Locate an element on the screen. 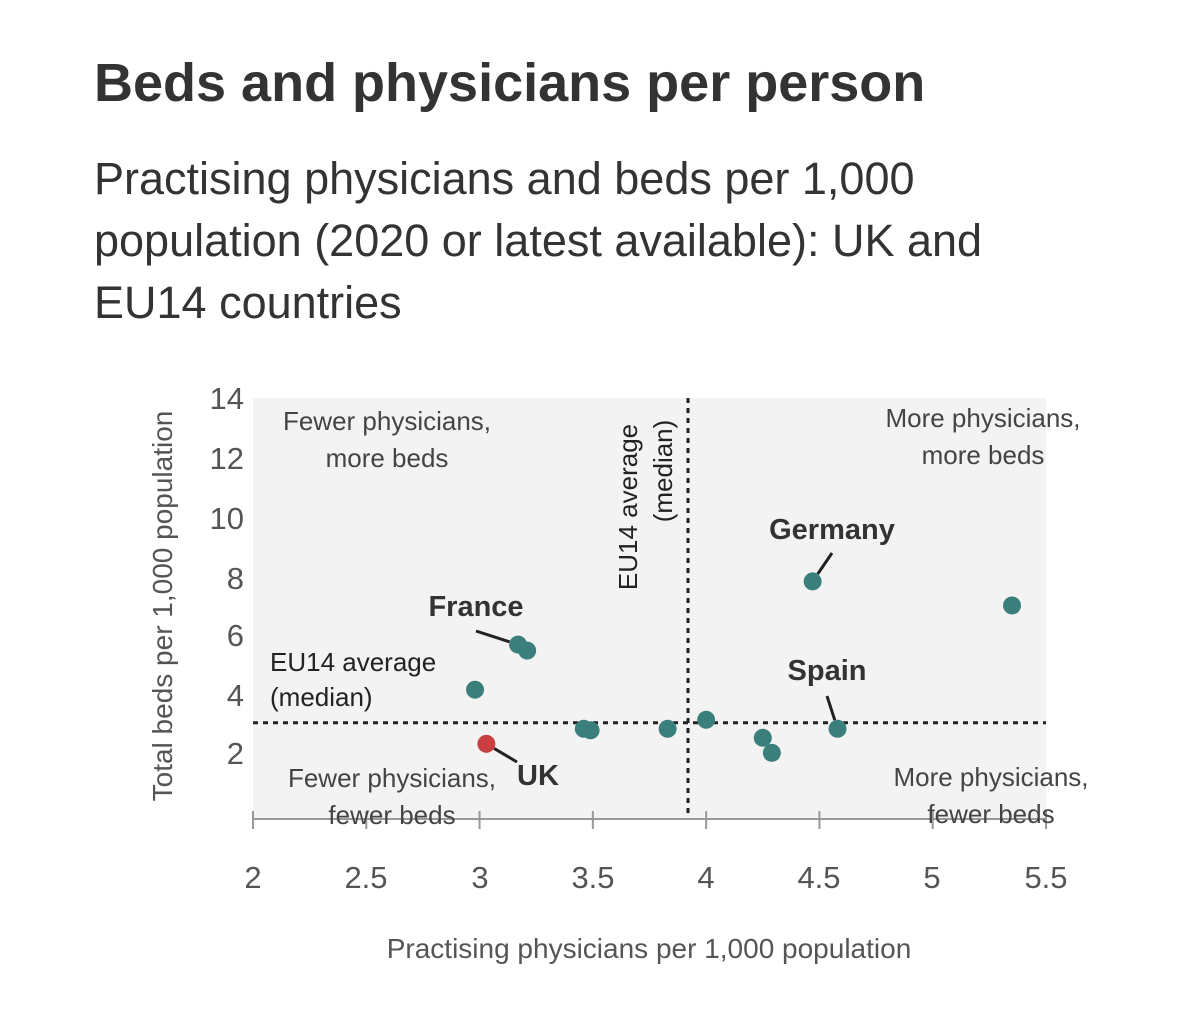 The height and width of the screenshot is (1018, 1200). quadrant-top-right-line2: more beds is located at coordinates (983, 455).